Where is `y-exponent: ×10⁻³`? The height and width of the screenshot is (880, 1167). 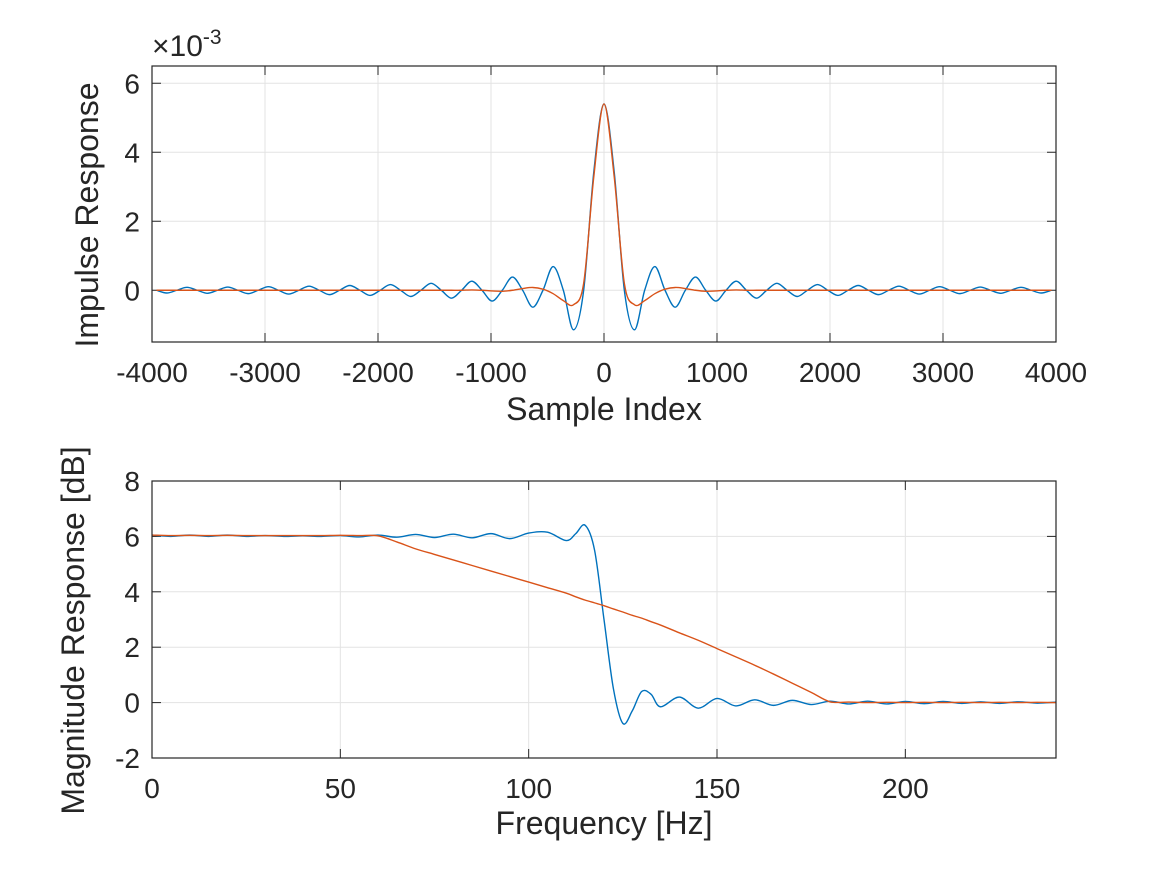
y-exponent: ×10⁻³ is located at coordinates (187, 44).